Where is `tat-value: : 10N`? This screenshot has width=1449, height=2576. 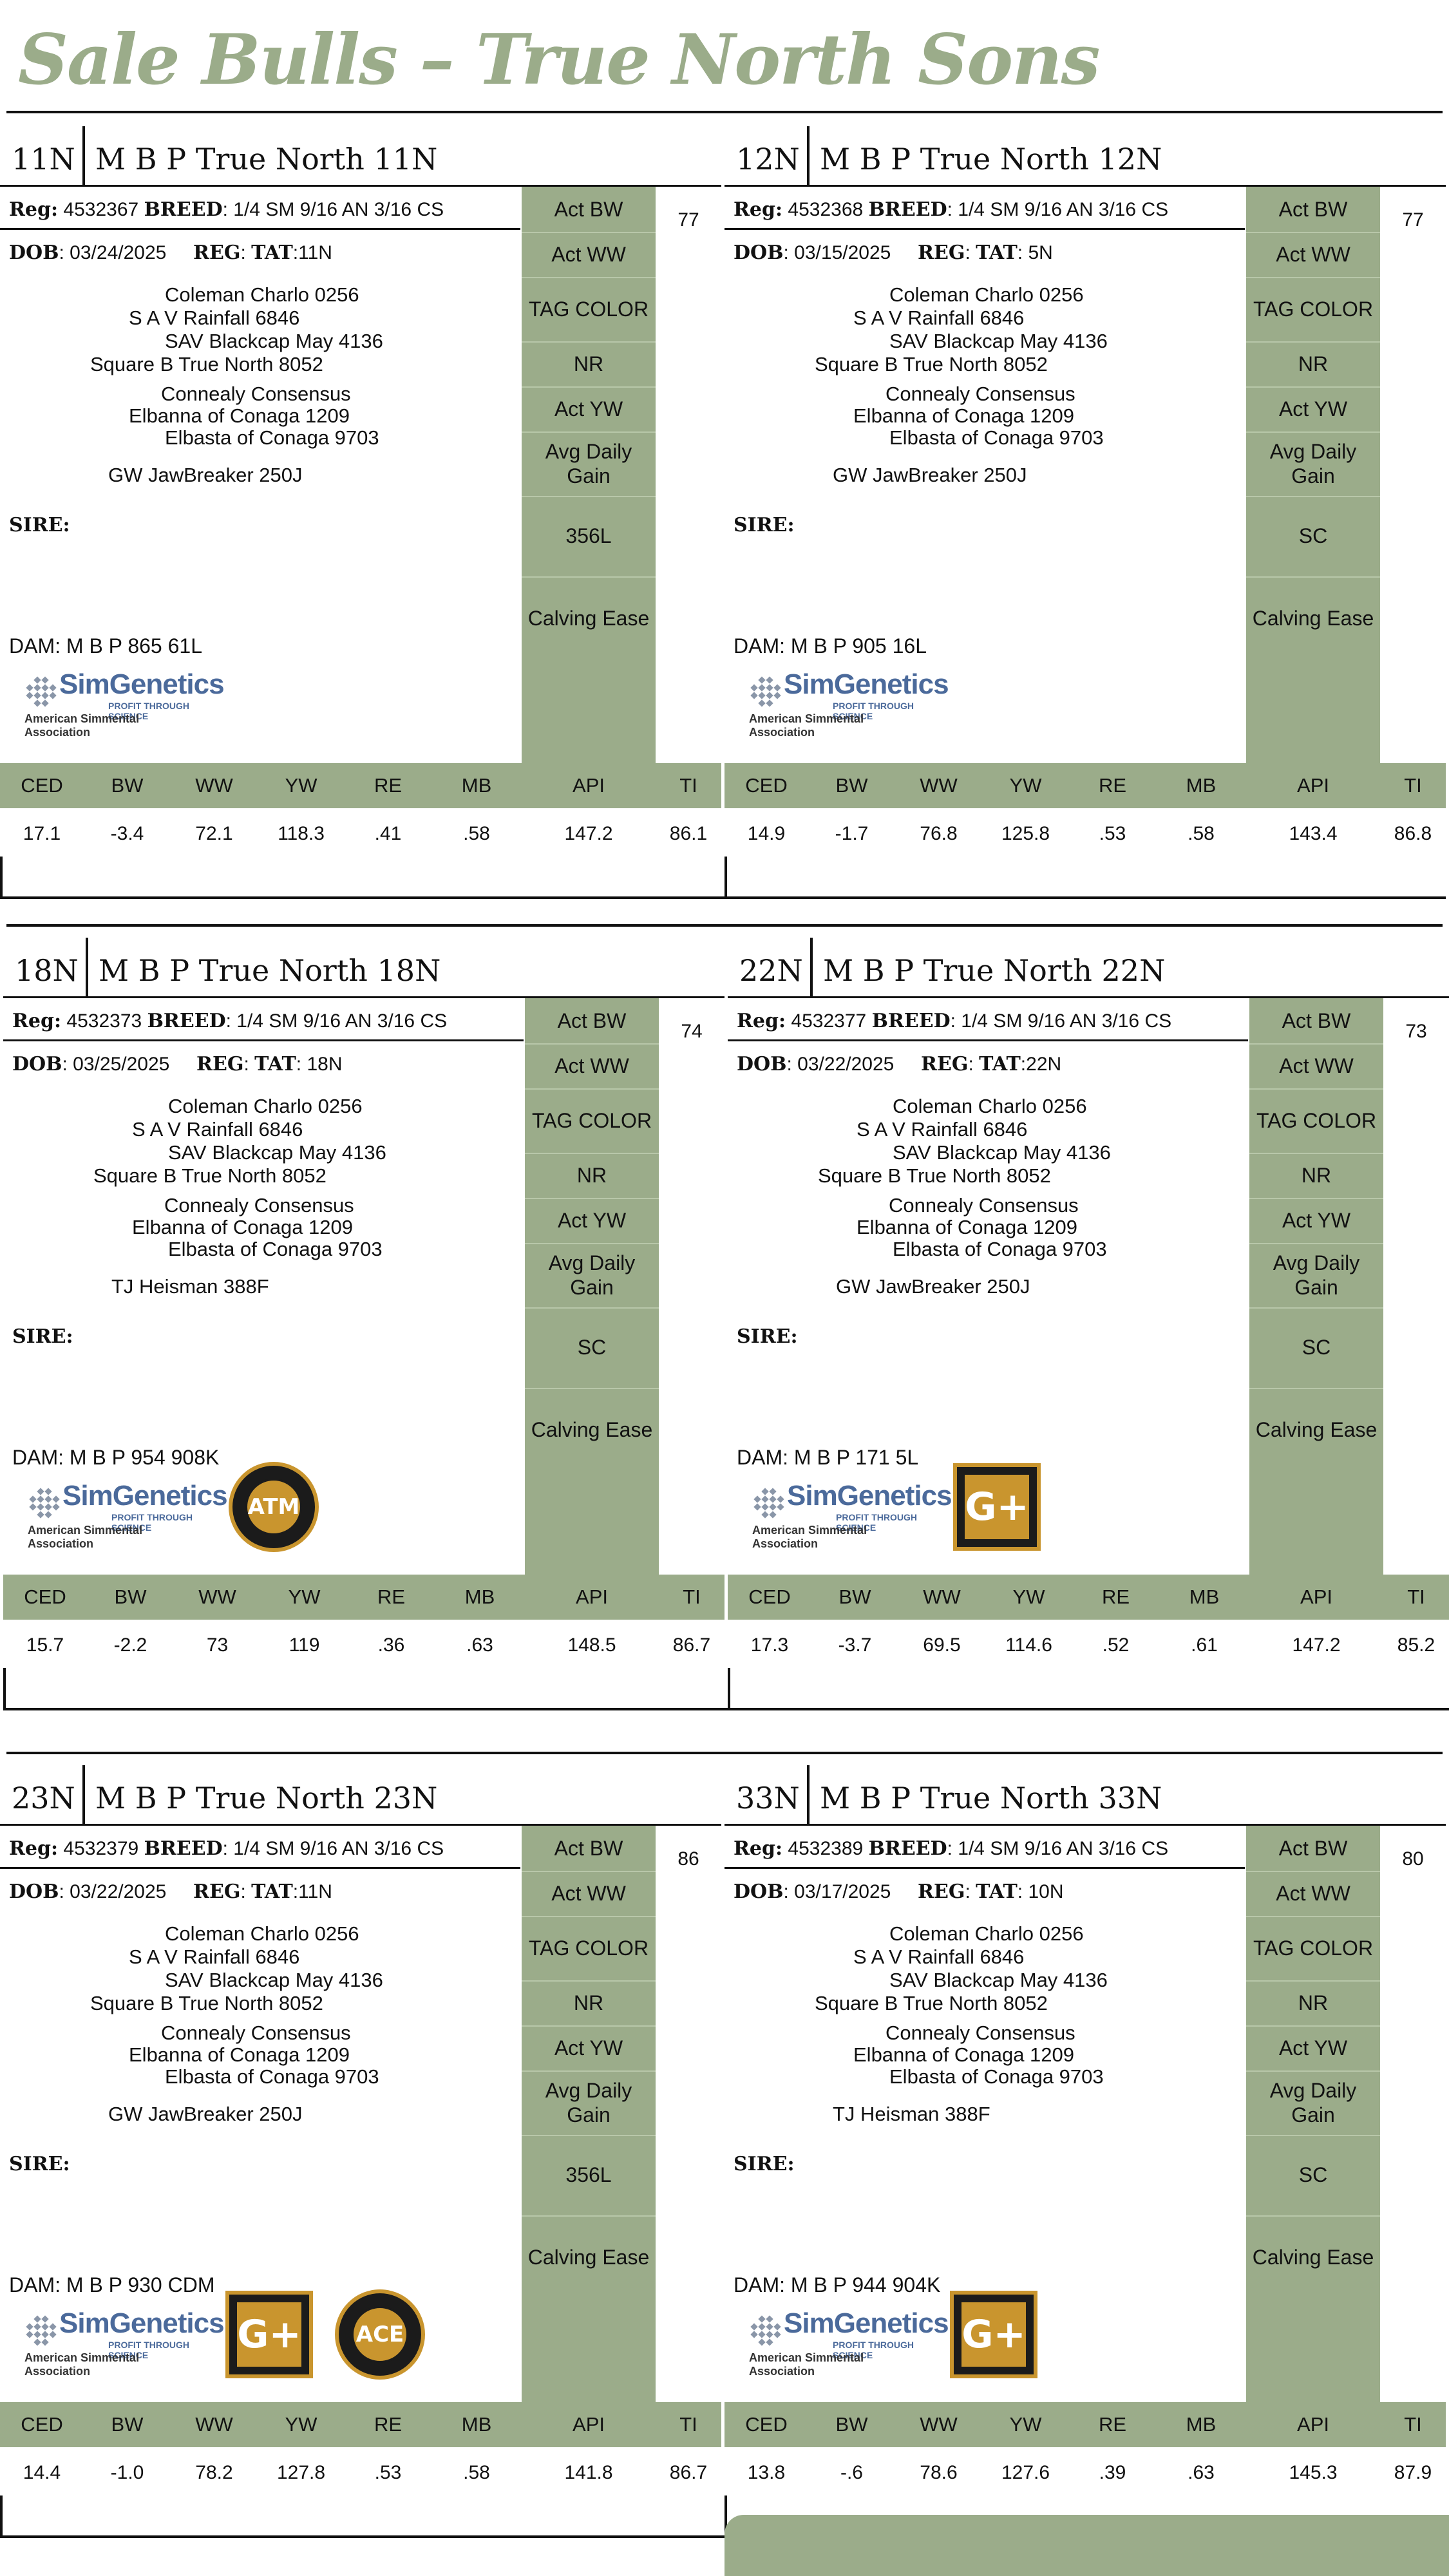
tat-value: : 10N is located at coordinates (1040, 1892).